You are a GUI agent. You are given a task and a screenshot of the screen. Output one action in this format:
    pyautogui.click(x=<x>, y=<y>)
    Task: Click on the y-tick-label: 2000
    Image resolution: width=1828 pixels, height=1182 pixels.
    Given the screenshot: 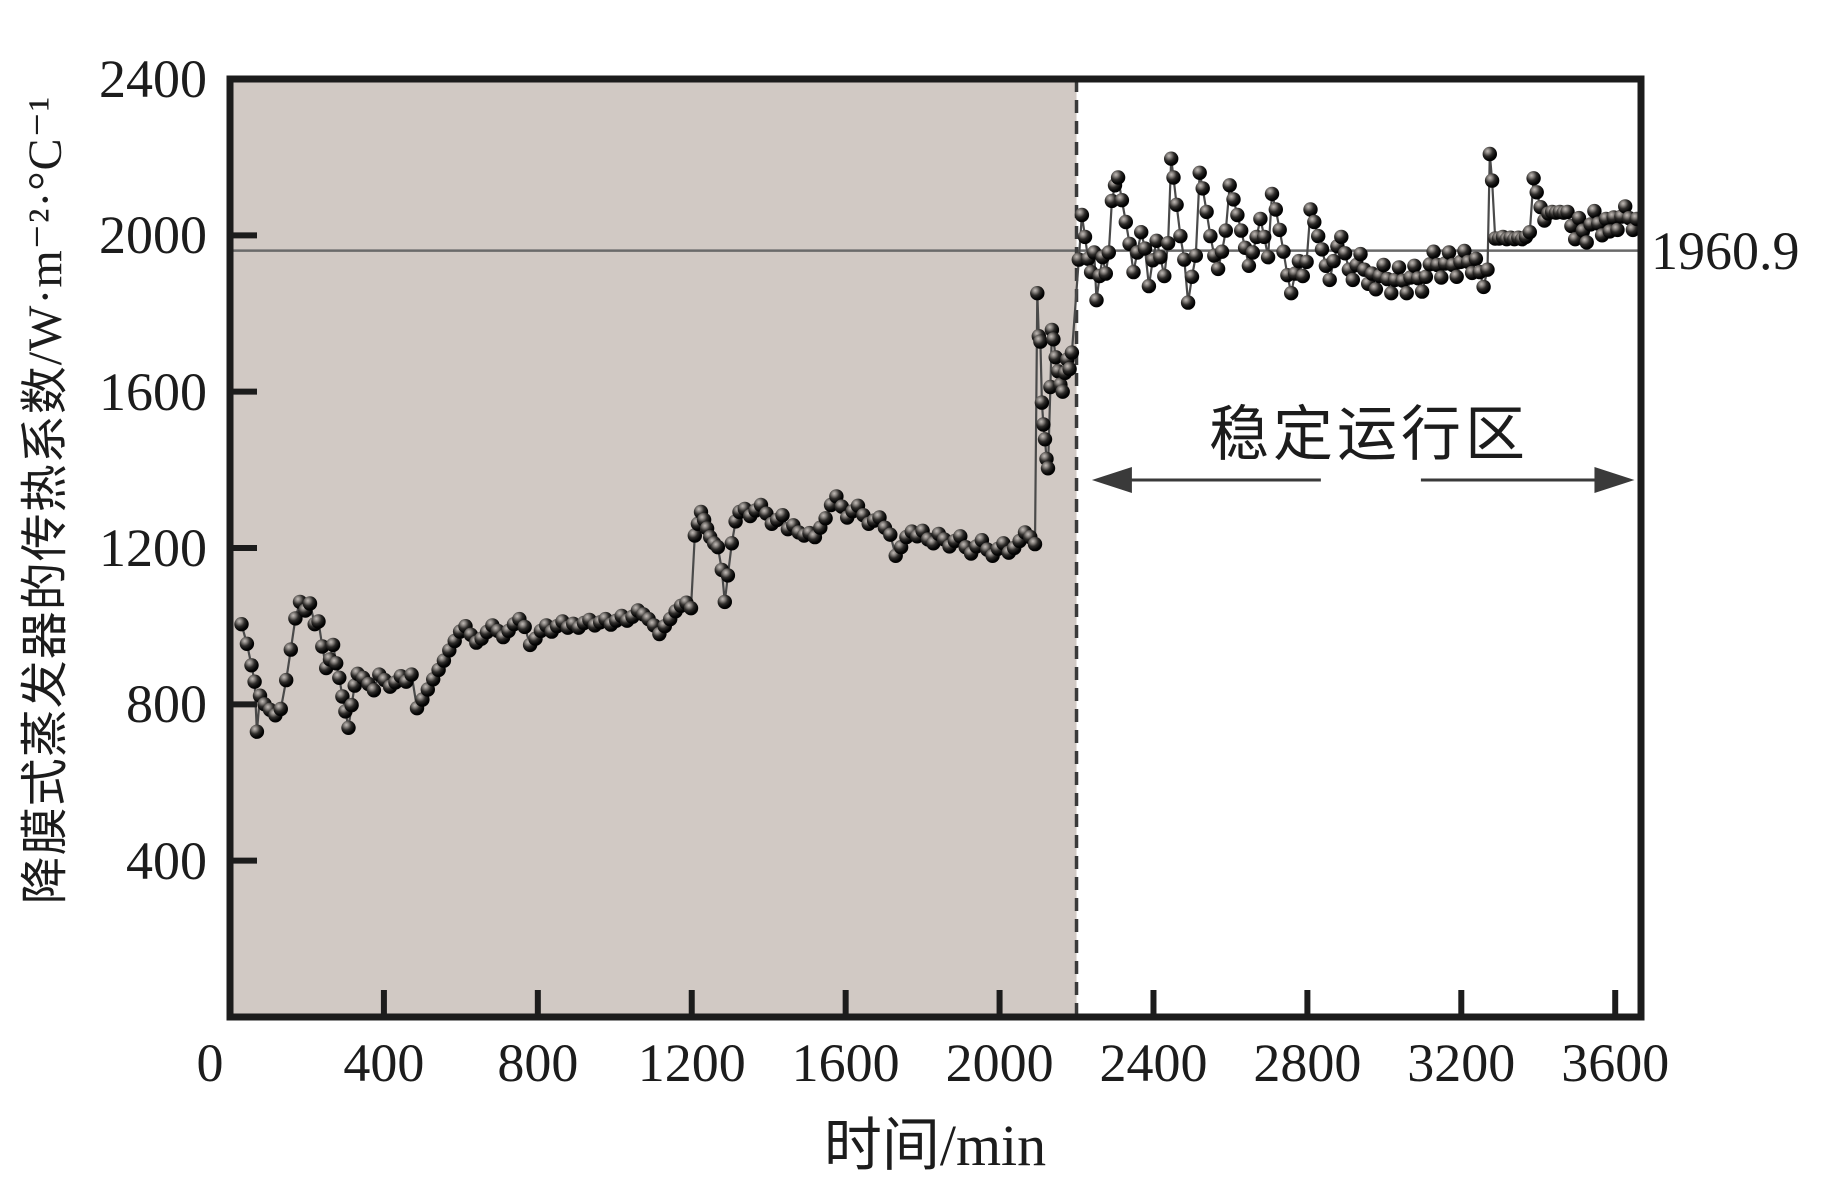 What is the action you would take?
    pyautogui.click(x=153, y=235)
    